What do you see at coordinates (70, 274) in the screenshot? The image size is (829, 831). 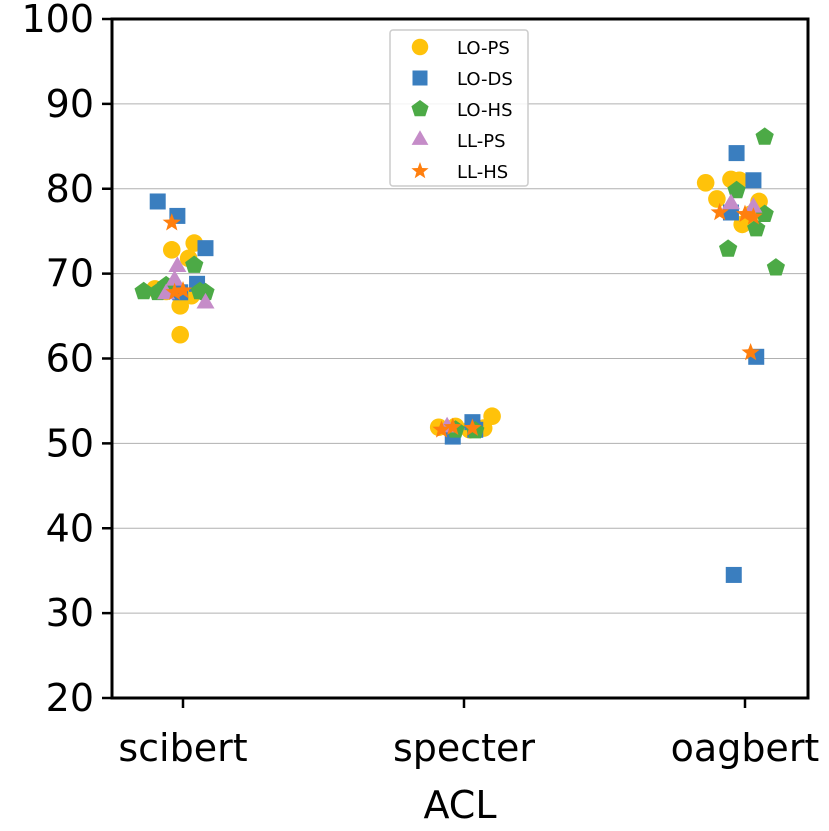 I see `y-tick-label: 70` at bounding box center [70, 274].